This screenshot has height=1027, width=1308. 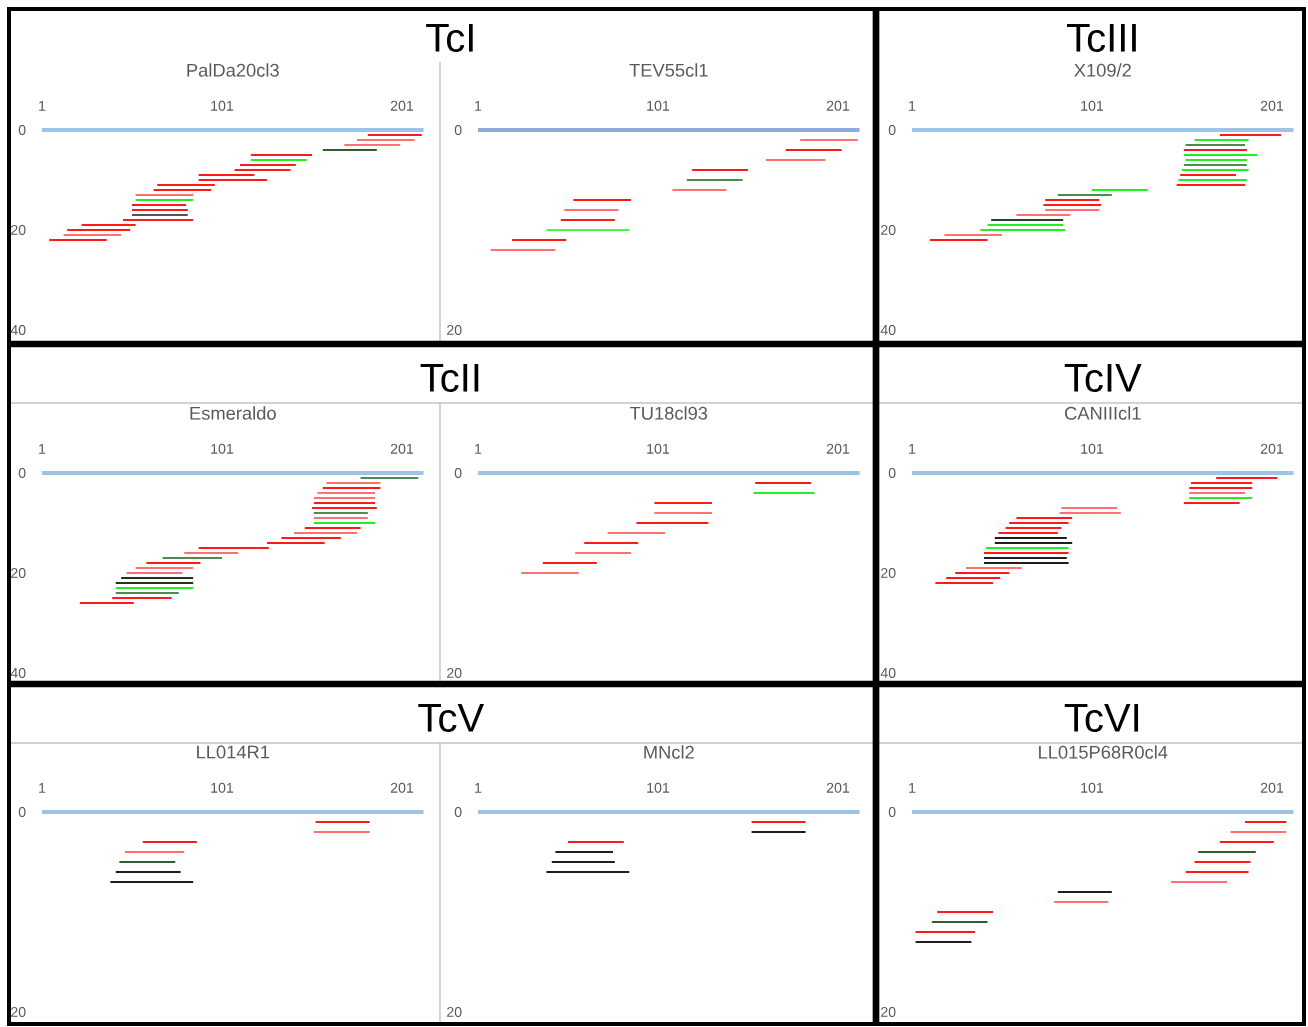 I want to click on chart-title: CANIIIcl1, so click(x=1103, y=413).